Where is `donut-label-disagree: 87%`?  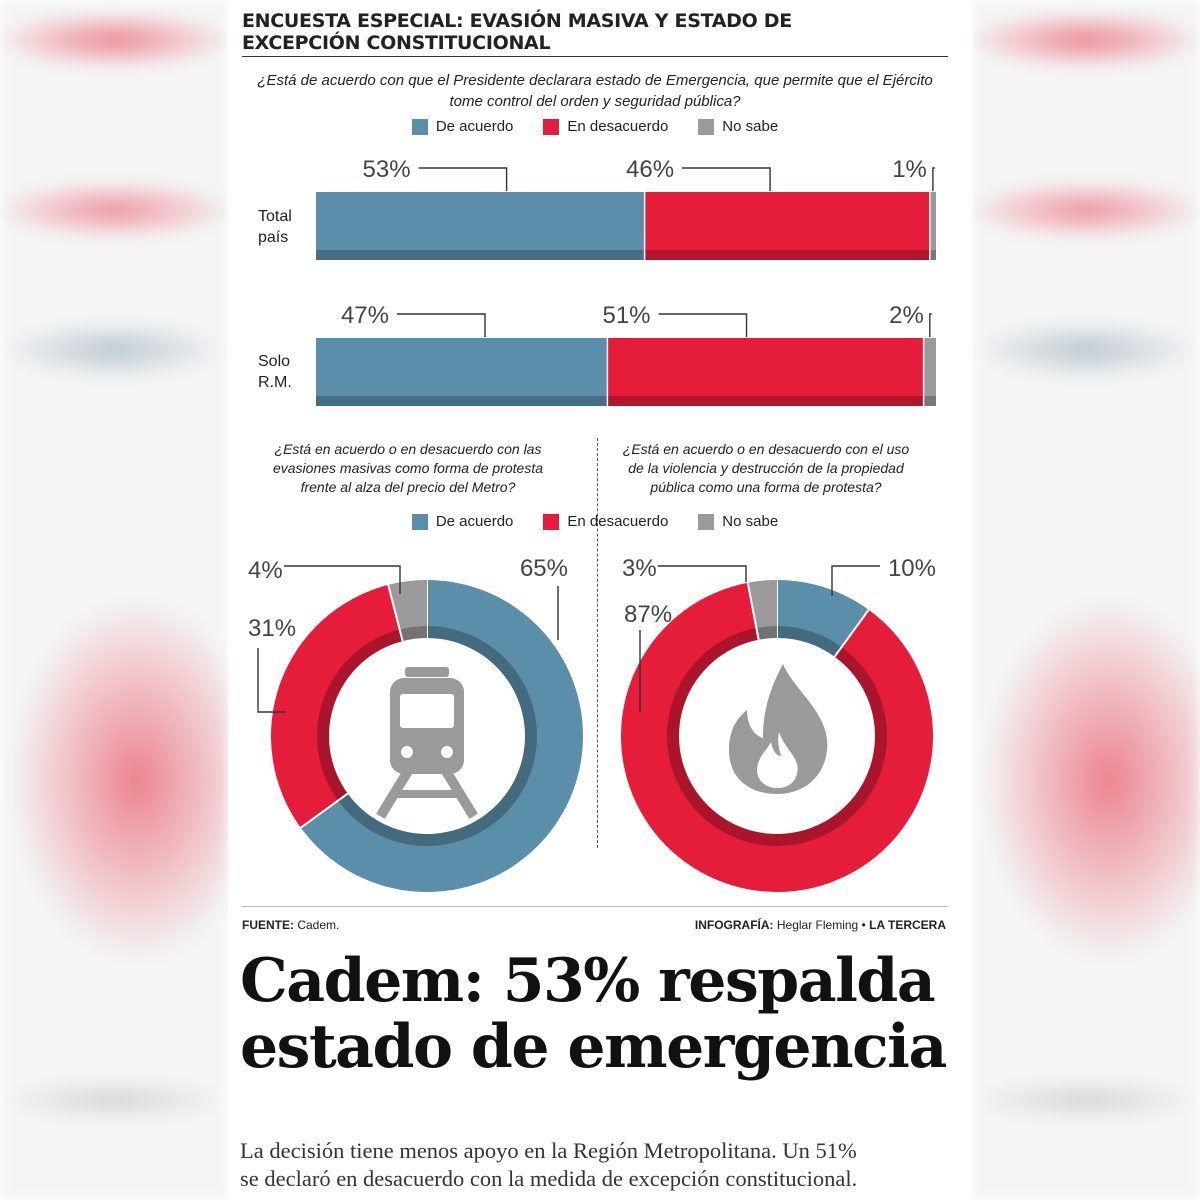 donut-label-disagree: 87% is located at coordinates (648, 614).